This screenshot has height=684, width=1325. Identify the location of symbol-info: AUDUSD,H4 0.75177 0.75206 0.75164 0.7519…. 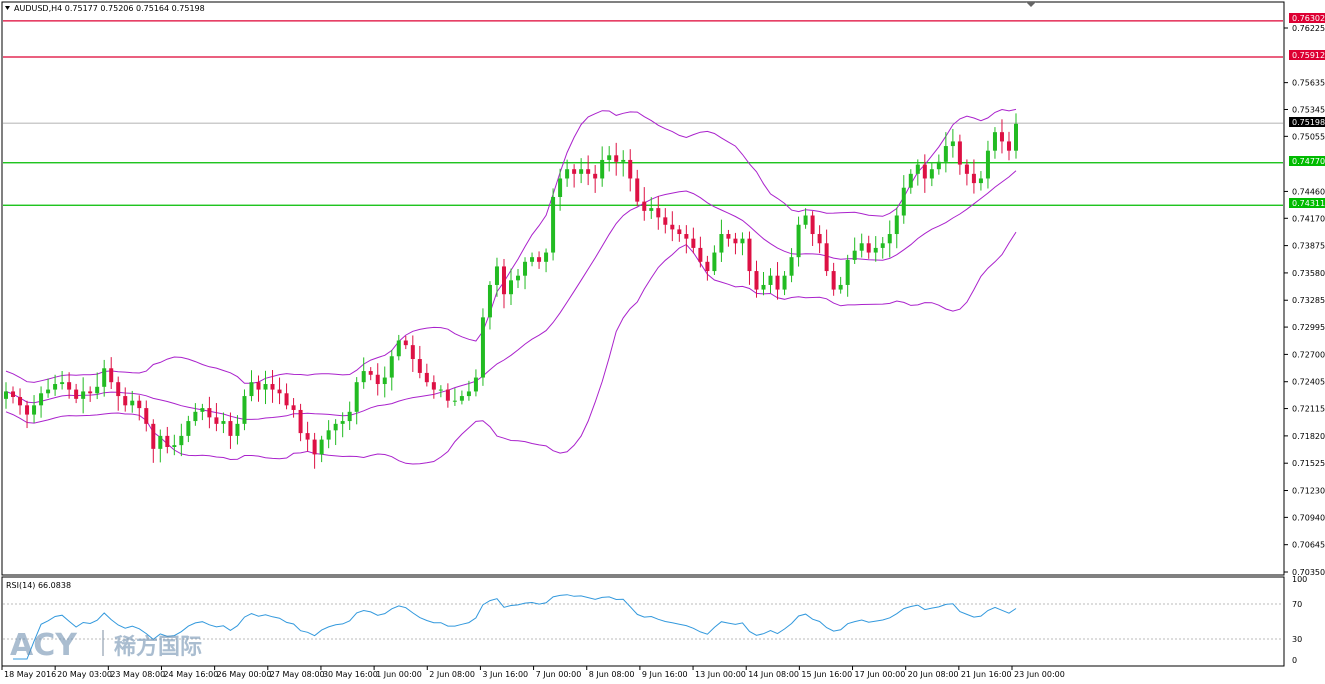
(109, 8).